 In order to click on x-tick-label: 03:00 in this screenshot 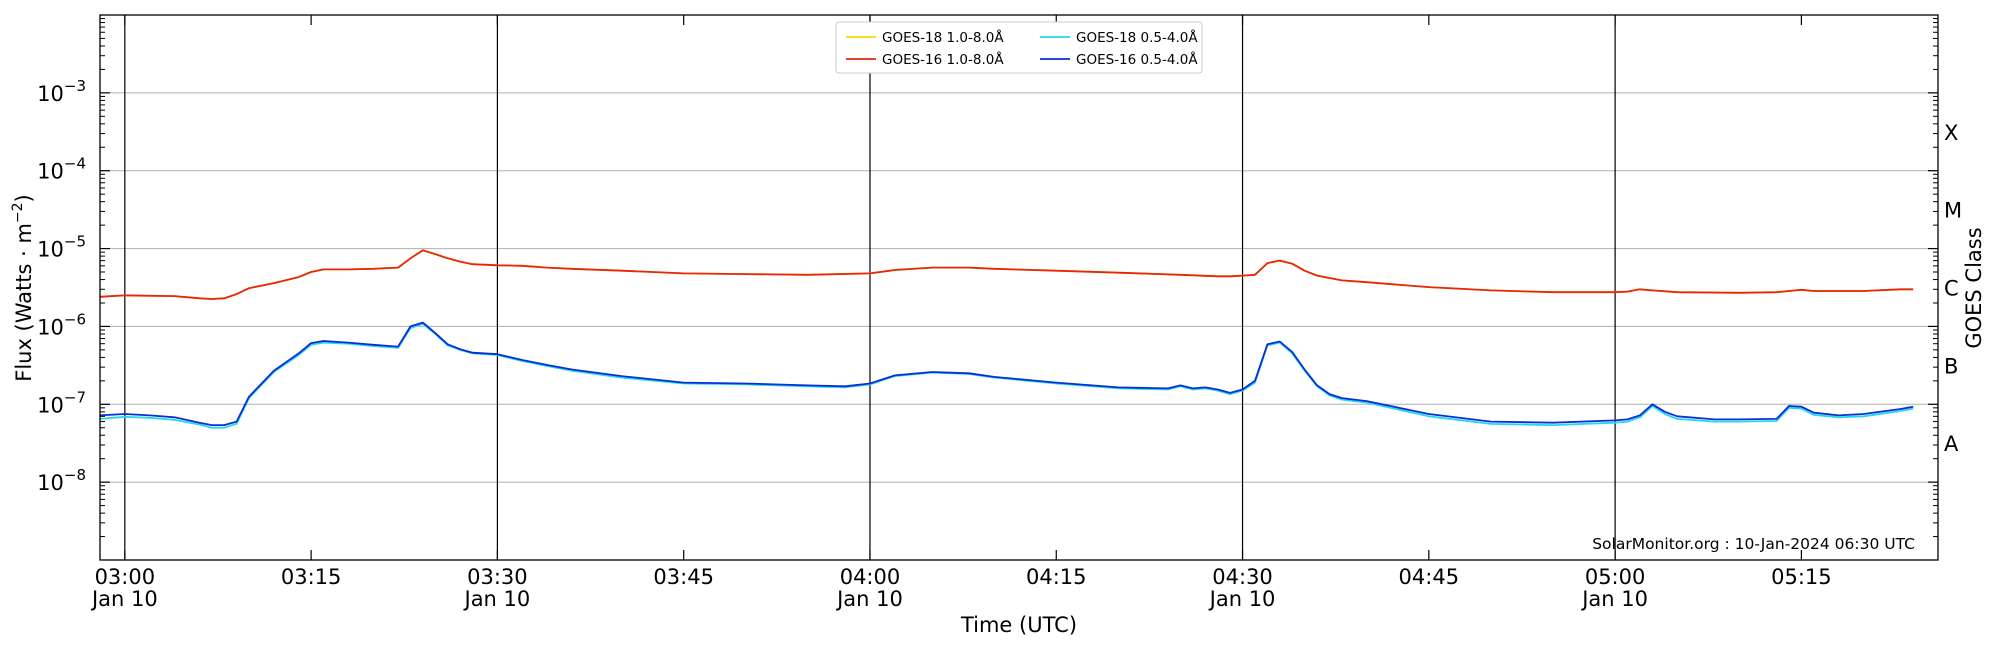, I will do `click(125, 577)`.